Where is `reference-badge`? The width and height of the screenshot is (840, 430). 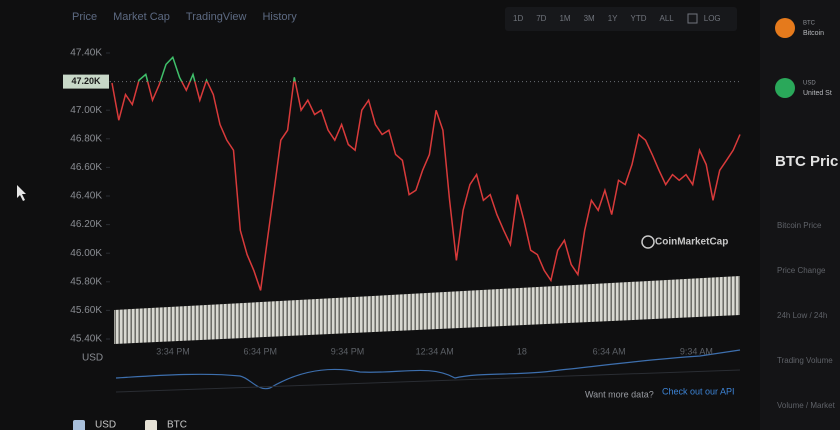
reference-badge is located at coordinates (86, 81).